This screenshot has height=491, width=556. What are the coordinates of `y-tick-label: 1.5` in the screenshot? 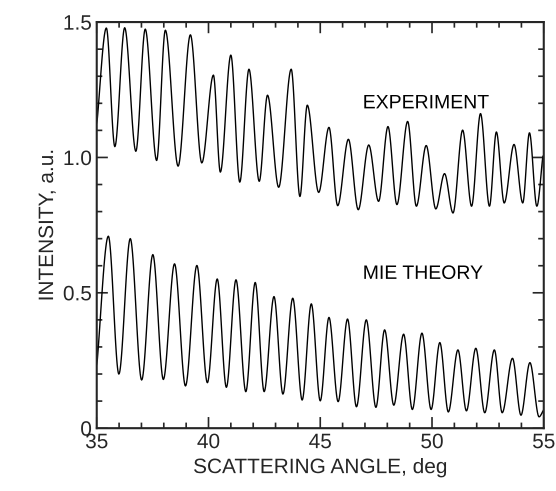 It's located at (78, 22).